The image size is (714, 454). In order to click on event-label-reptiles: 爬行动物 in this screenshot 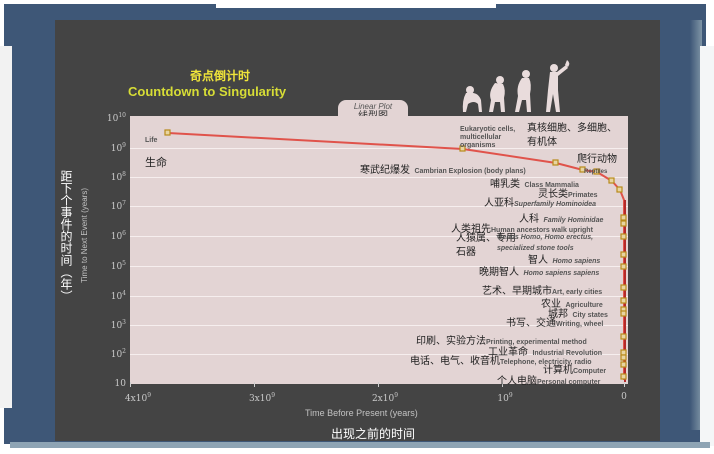, I will do `click(597, 159)`.